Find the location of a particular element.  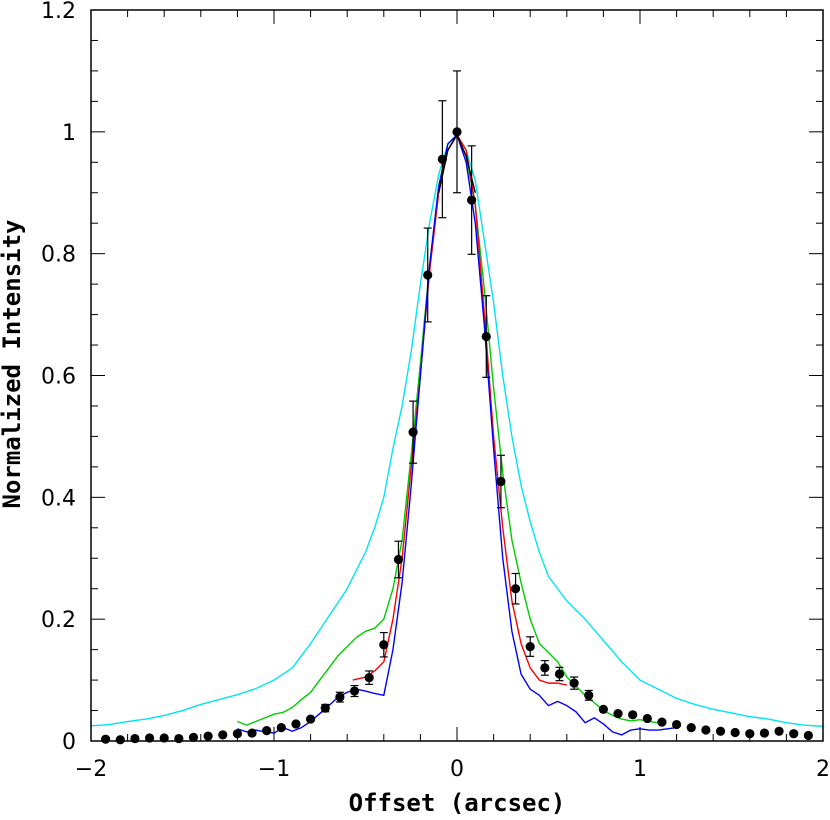

y-tick-label: 0.8 is located at coordinates (58, 255).